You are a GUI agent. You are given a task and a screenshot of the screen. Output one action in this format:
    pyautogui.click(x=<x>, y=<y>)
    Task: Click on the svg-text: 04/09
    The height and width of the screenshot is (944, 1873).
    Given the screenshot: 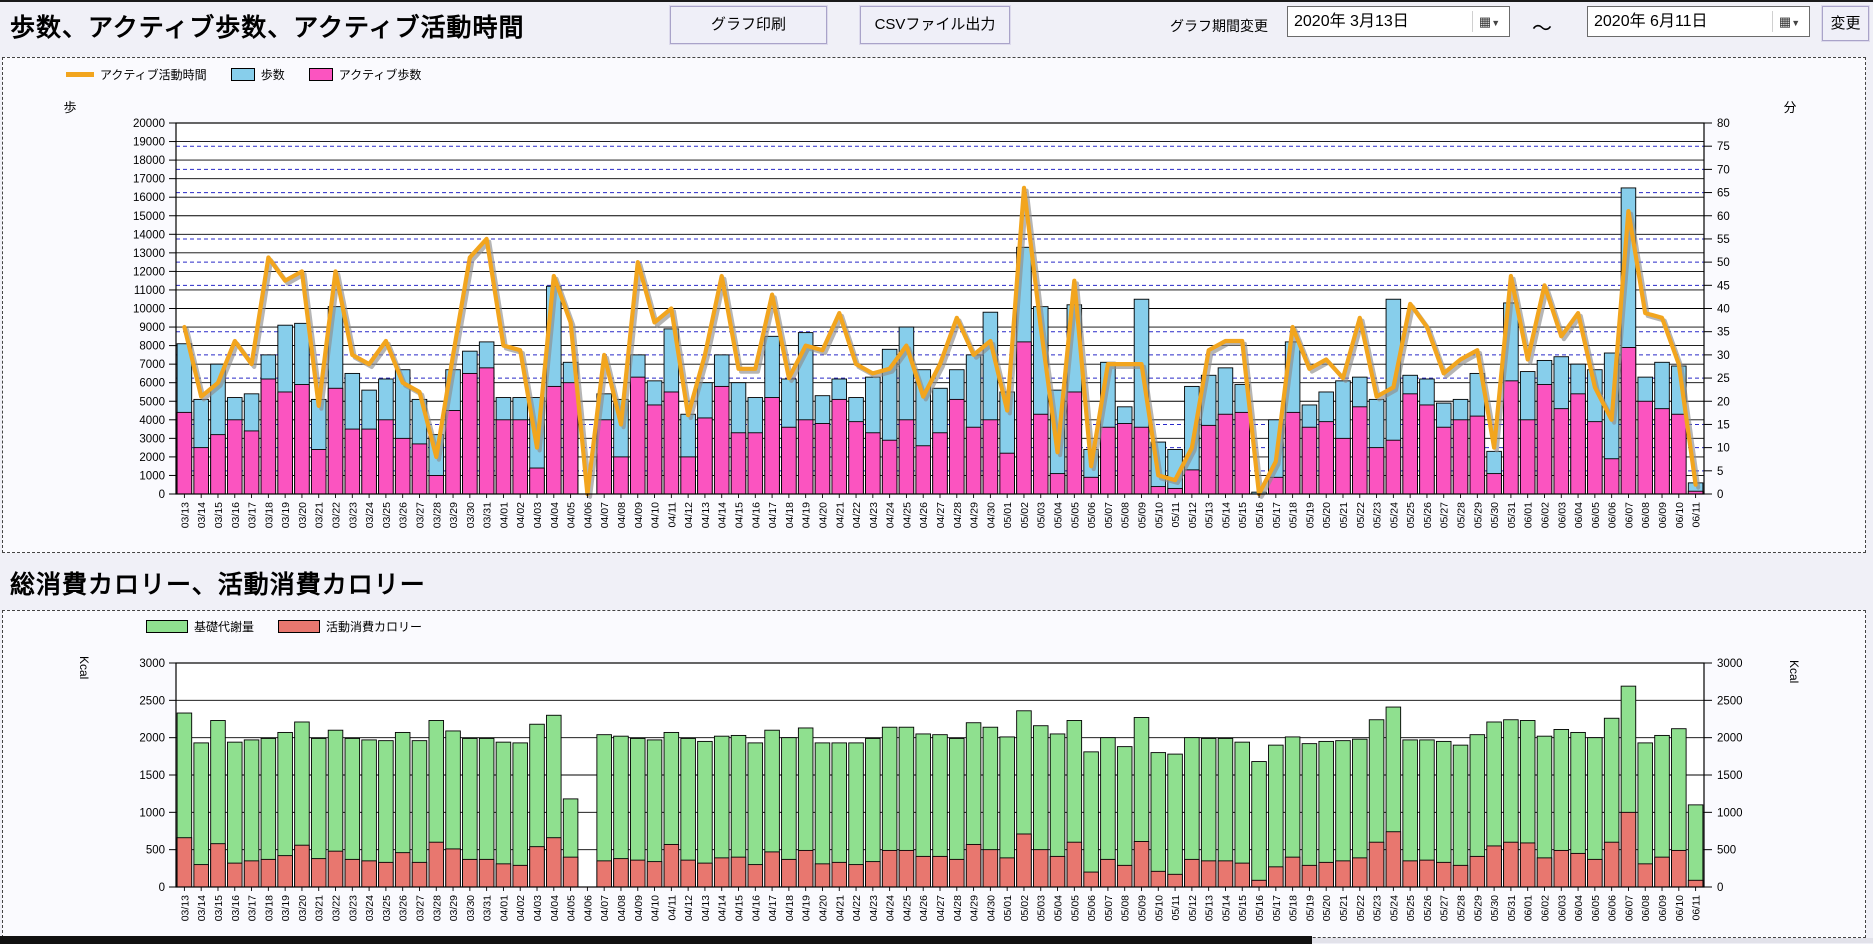 What is the action you would take?
    pyautogui.click(x=639, y=908)
    